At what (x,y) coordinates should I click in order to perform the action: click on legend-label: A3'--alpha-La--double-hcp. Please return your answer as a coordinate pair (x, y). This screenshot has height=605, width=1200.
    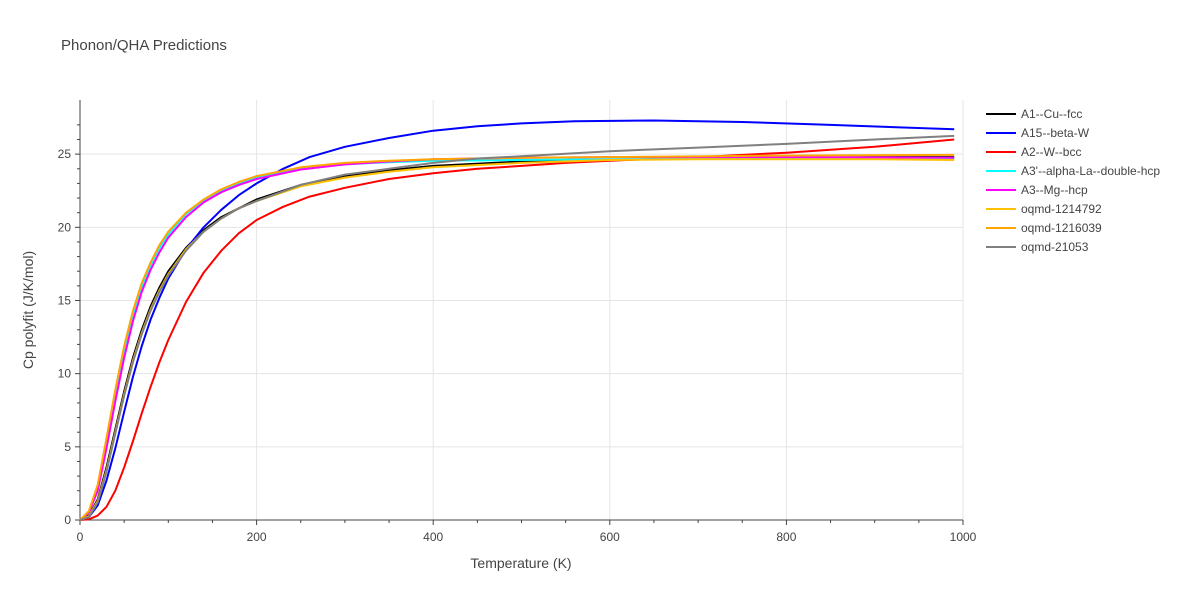
    Looking at the image, I should click on (1090, 171).